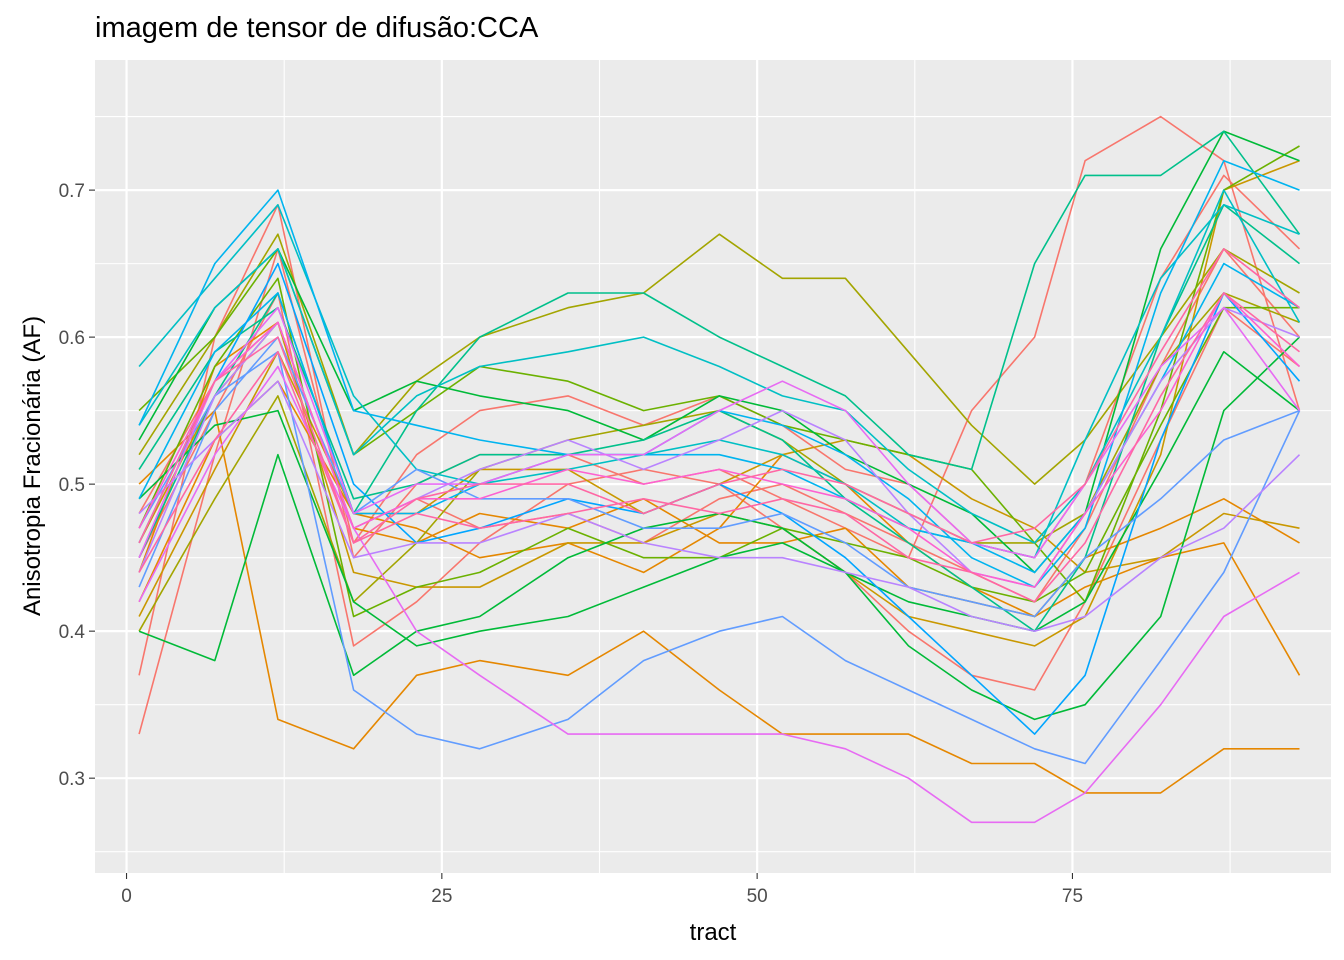 The width and height of the screenshot is (1344, 960). I want to click on y-tick-label: 0.3, so click(72, 779).